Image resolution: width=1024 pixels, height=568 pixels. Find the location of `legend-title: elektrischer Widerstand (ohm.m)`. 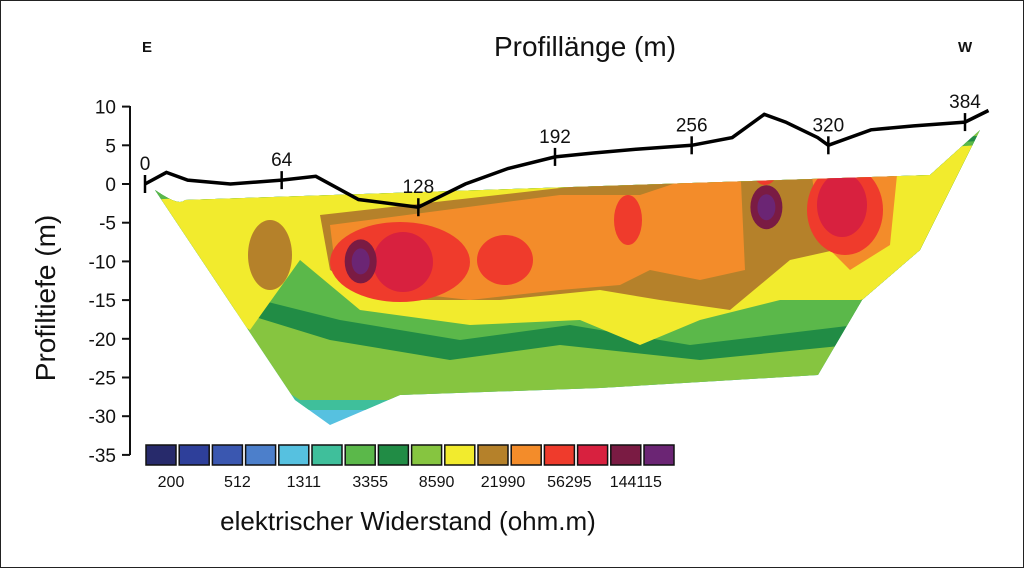

legend-title: elektrischer Widerstand (ohm.m) is located at coordinates (408, 521).